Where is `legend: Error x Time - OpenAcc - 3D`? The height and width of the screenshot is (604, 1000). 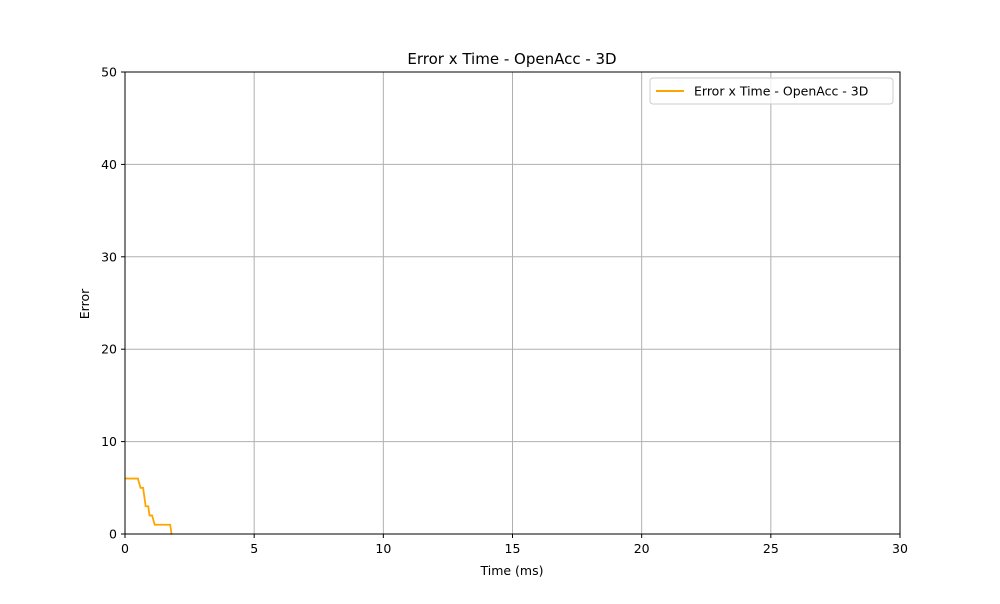
legend: Error x Time - OpenAcc - 3D is located at coordinates (771, 91).